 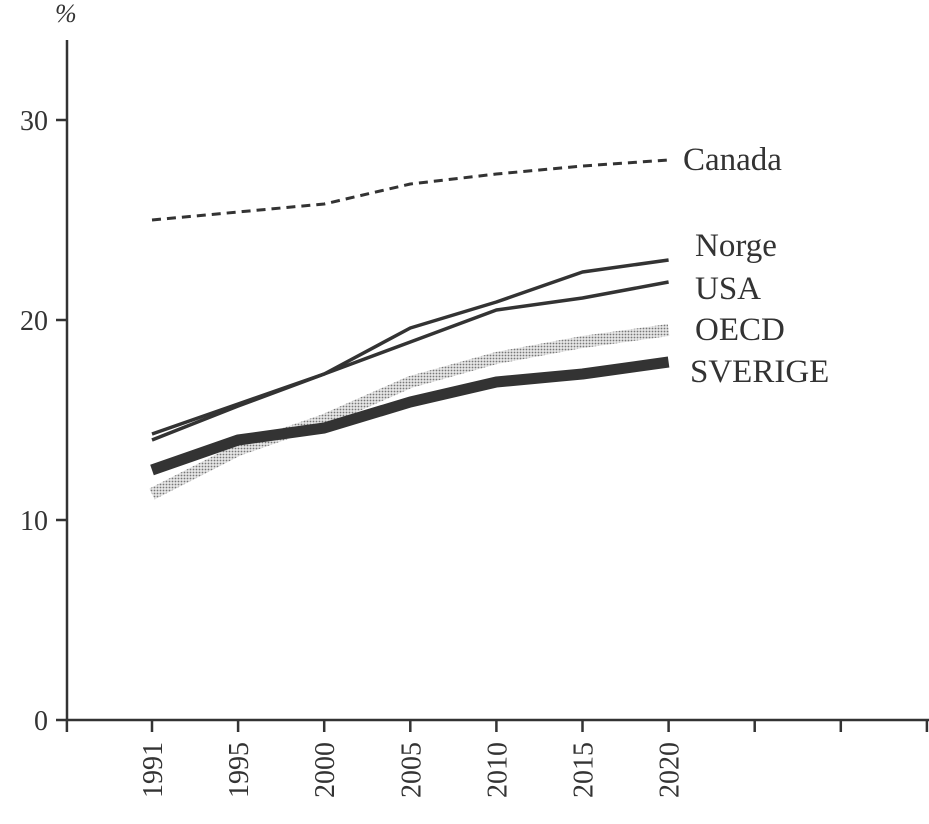 What do you see at coordinates (584, 770) in the screenshot?
I see `x-tick-label: 2015` at bounding box center [584, 770].